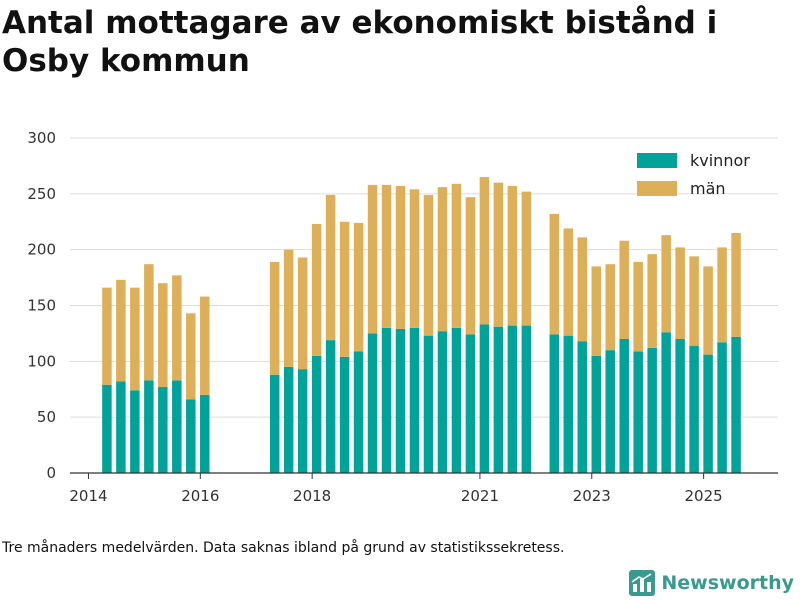 The height and width of the screenshot is (600, 800). Describe the element at coordinates (41, 361) in the screenshot. I see `y-tick-label: 100` at that location.